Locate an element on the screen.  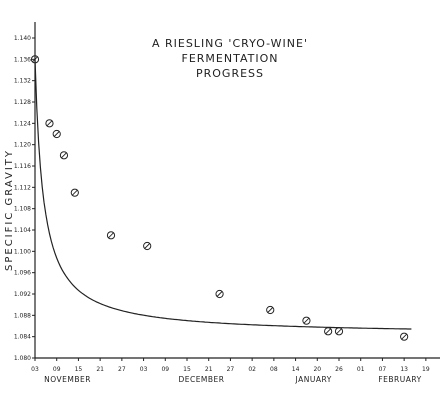
month-label: FEBRUARY is located at coordinates (399, 379).